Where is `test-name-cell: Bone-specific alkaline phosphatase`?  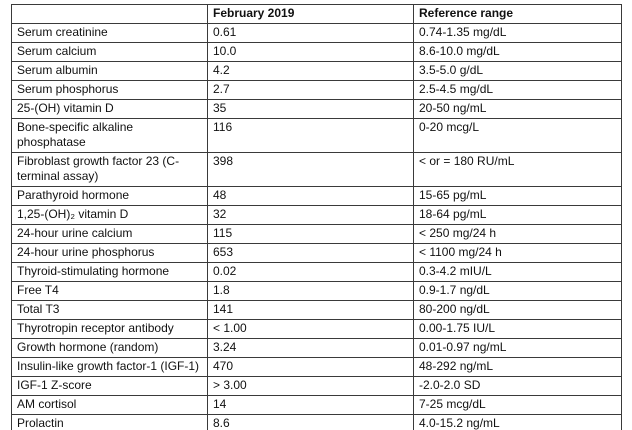
test-name-cell: Bone-specific alkaline phosphatase is located at coordinates (109, 135).